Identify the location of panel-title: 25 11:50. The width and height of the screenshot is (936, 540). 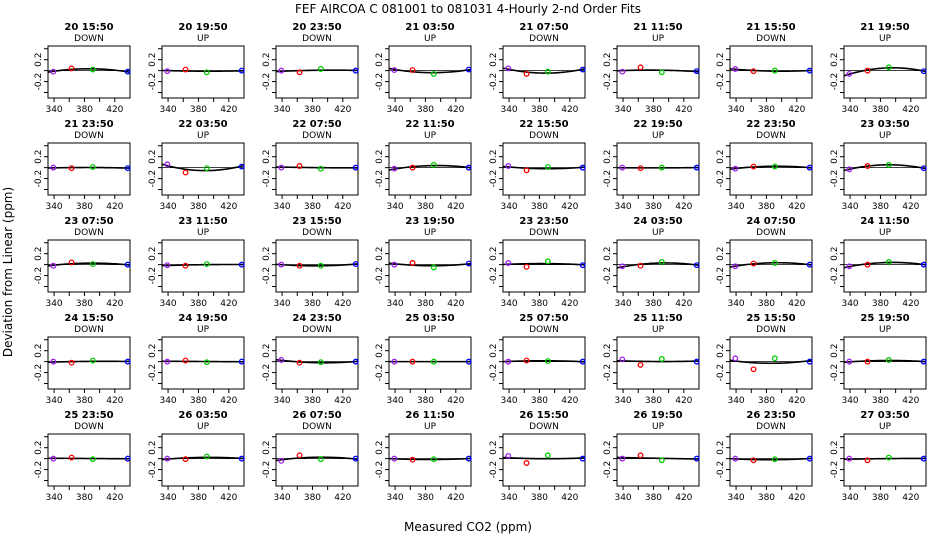
(657, 318).